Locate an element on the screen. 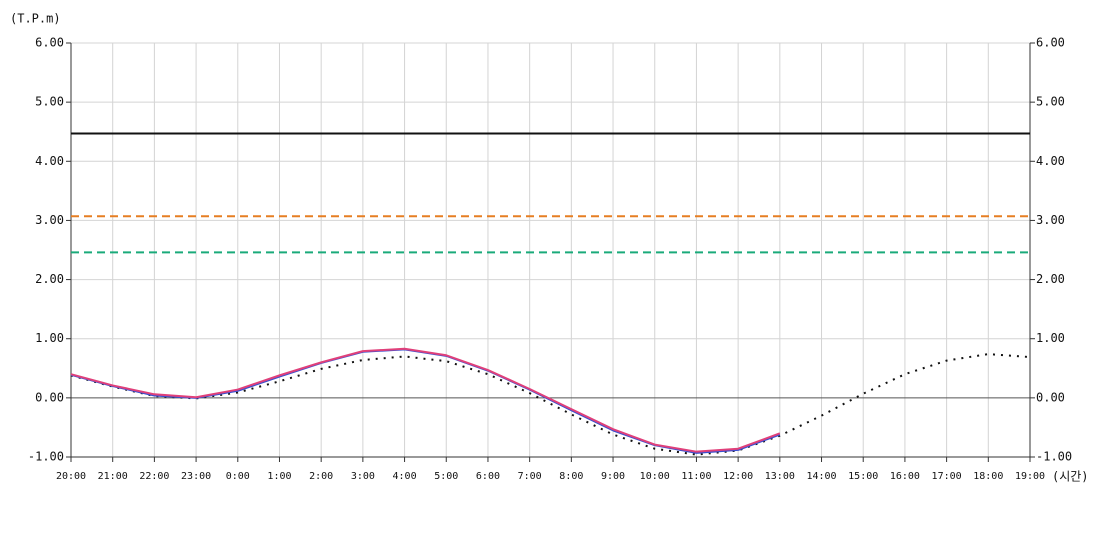  y2-tick-label: 4.00 is located at coordinates (1050, 161).